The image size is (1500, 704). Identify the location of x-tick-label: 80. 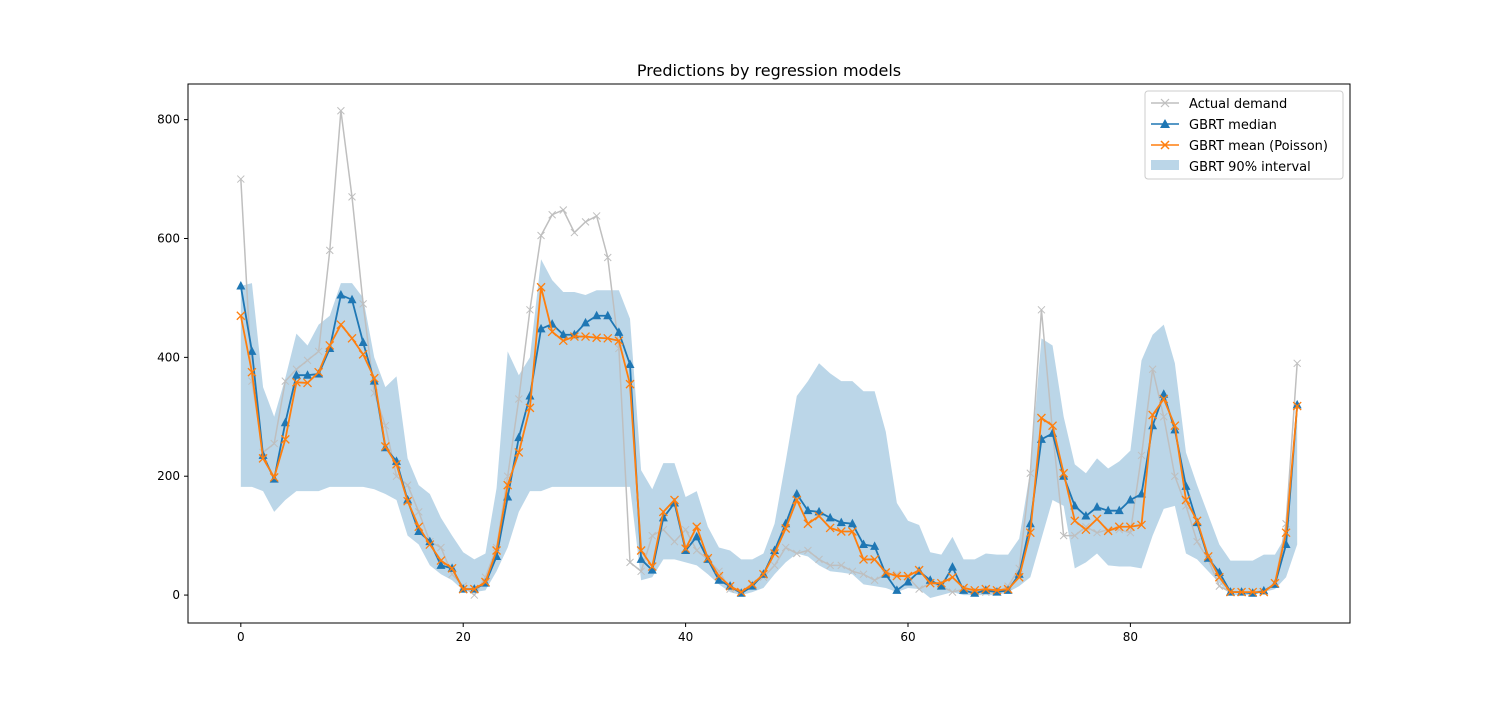
(1130, 637).